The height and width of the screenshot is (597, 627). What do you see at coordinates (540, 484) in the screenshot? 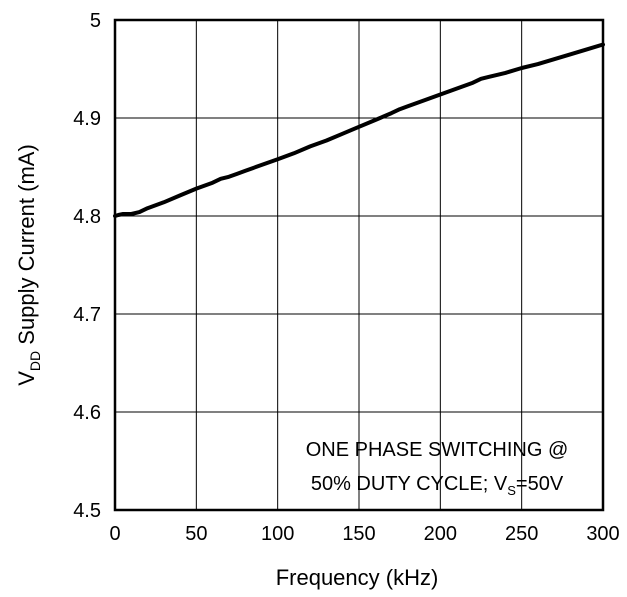
I see `annotation-line-2-post: =50V` at bounding box center [540, 484].